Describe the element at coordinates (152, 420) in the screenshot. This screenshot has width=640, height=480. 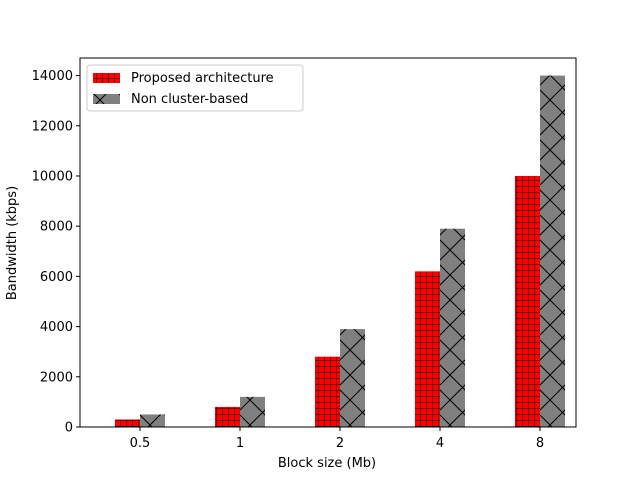
I see `bar-non-cluster-0.5` at that location.